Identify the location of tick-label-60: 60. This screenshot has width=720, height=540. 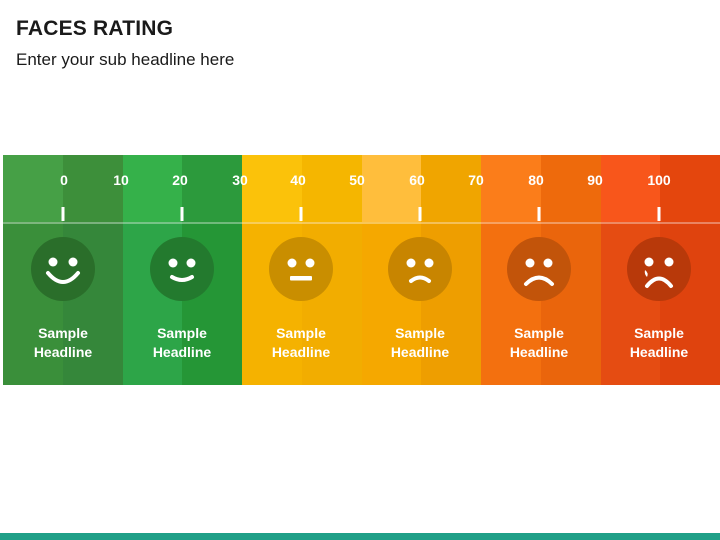
(417, 180).